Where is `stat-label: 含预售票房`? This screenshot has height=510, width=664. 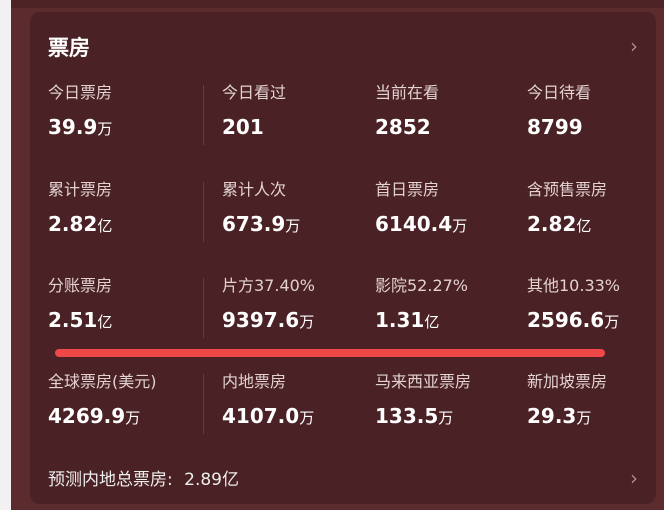 stat-label: 含预售票房 is located at coordinates (567, 189).